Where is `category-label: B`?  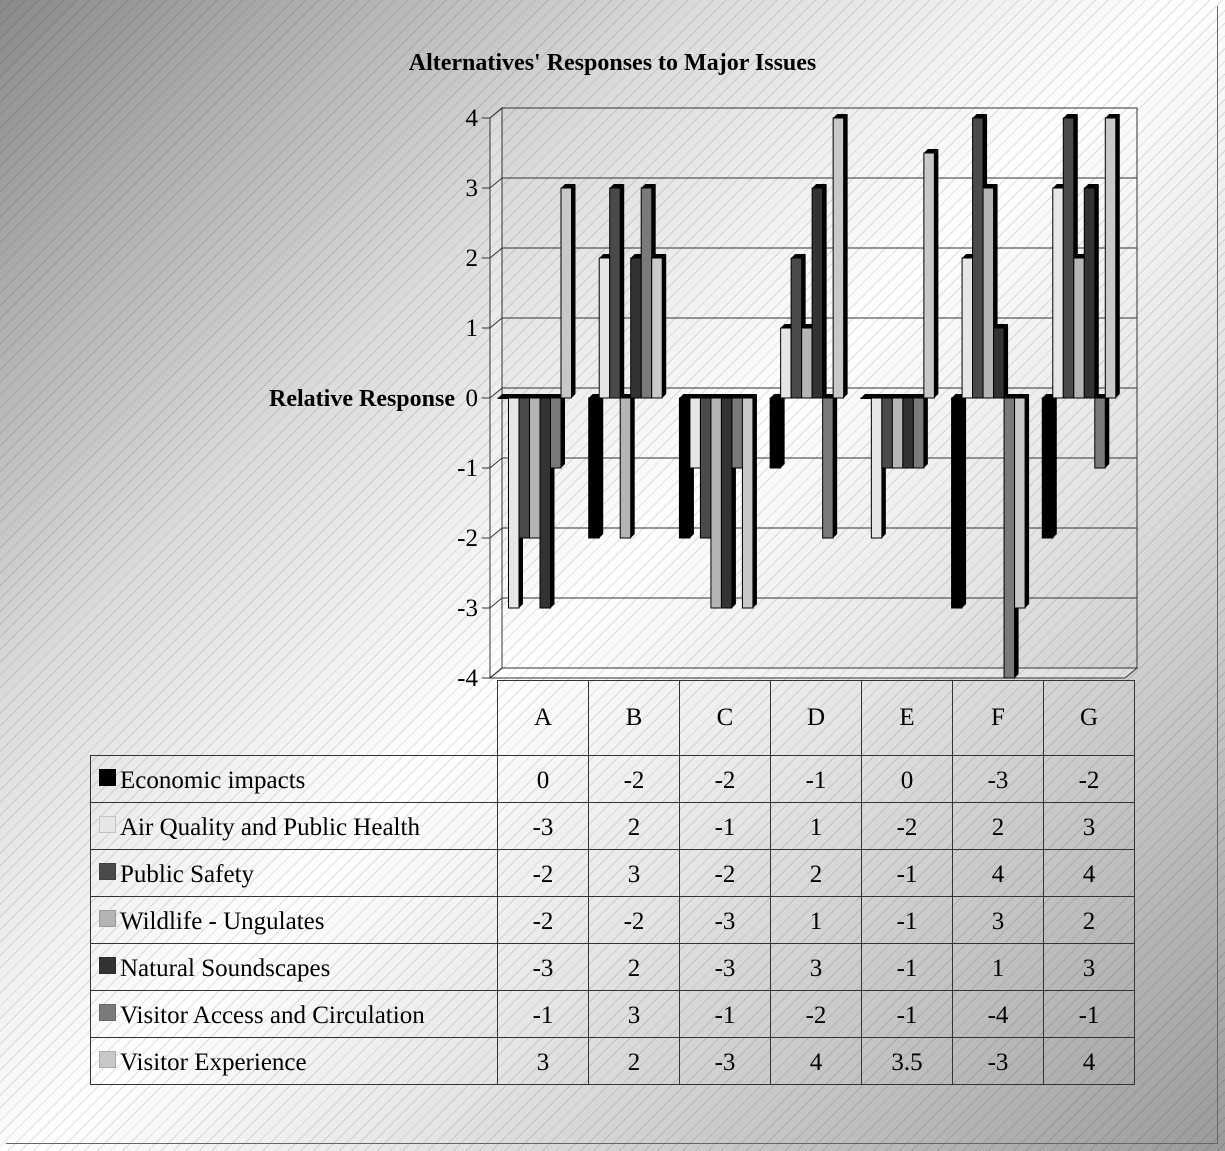 category-label: B is located at coordinates (634, 718).